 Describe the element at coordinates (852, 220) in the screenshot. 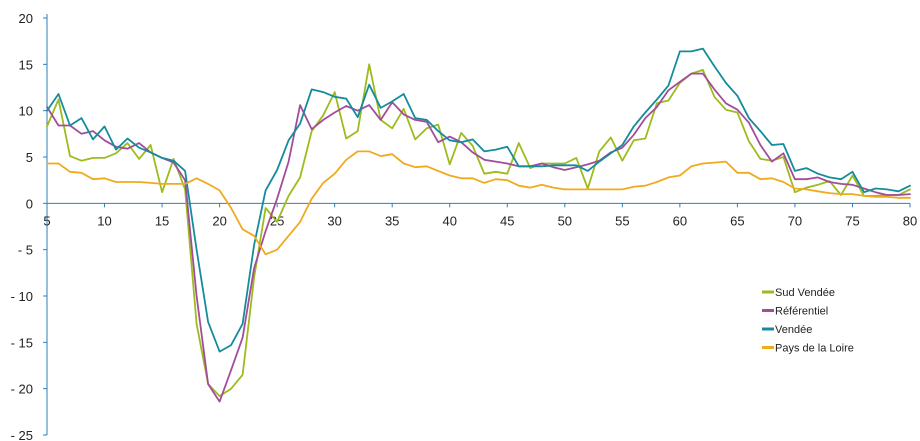

I see `x-tick-label: 75` at that location.